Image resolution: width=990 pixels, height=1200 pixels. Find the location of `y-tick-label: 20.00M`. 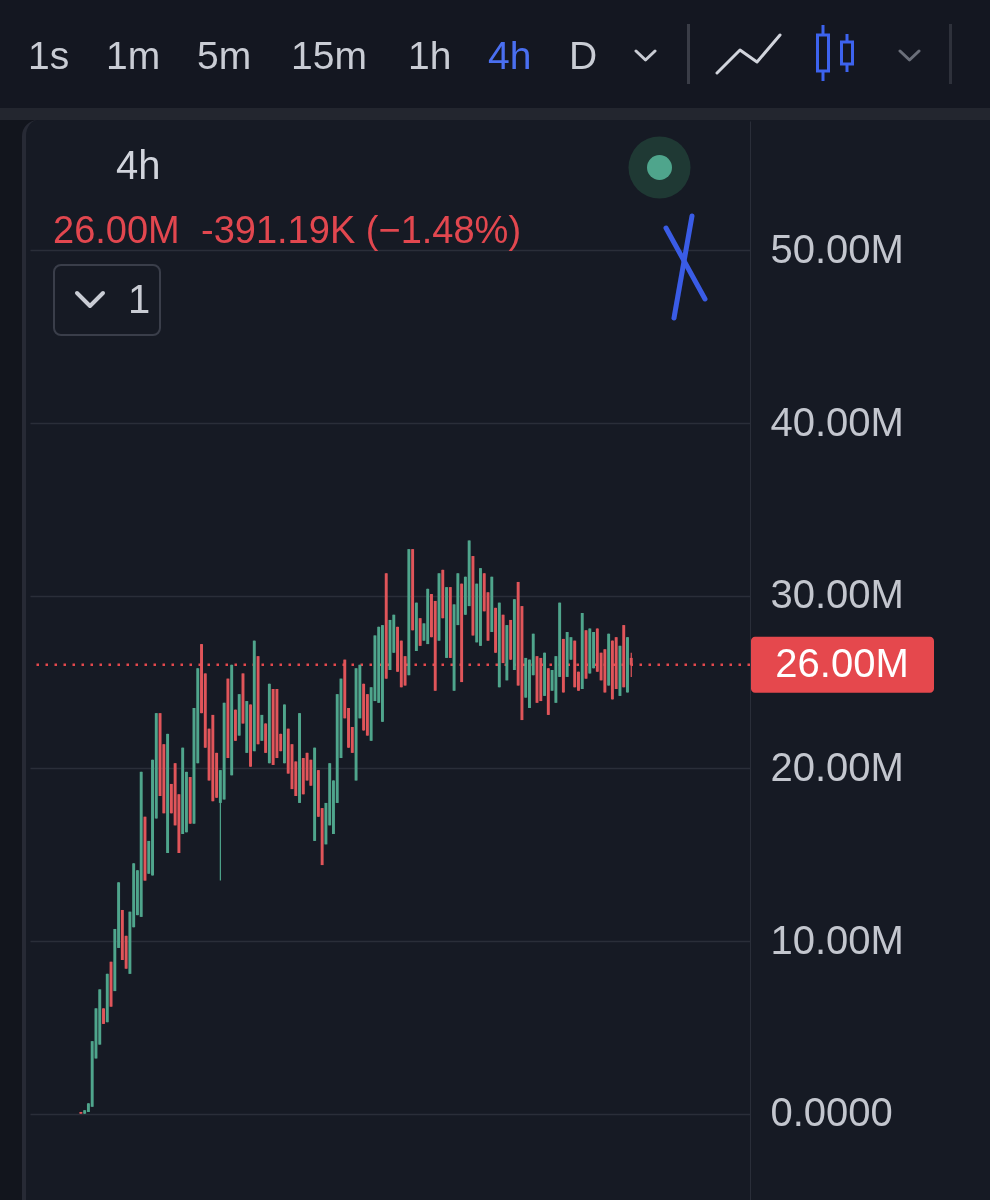

y-tick-label: 20.00M is located at coordinates (837, 766).